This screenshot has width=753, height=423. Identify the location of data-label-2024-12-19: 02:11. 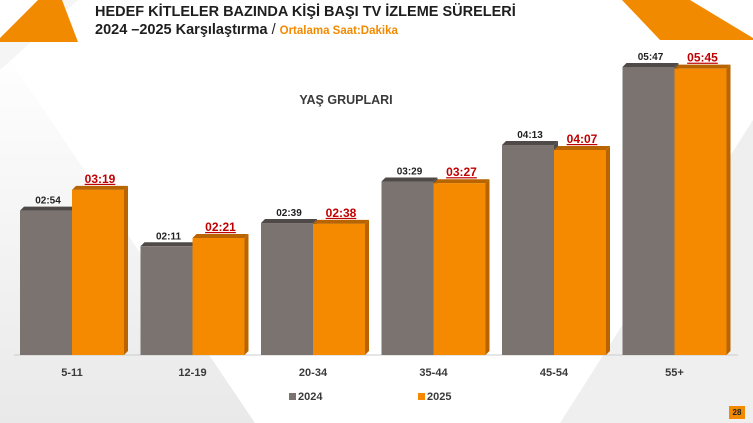
(168, 236).